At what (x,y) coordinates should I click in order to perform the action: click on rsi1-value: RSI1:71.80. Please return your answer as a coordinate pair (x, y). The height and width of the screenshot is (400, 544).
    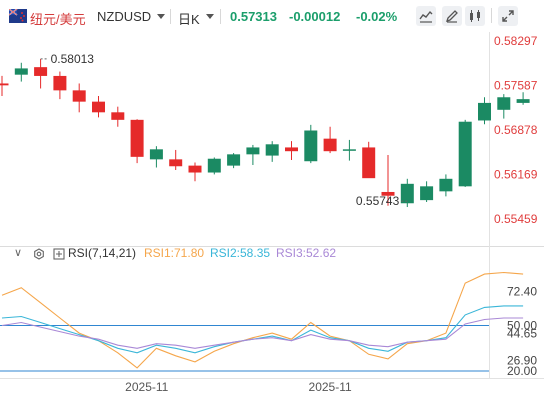
    Looking at the image, I should click on (174, 253).